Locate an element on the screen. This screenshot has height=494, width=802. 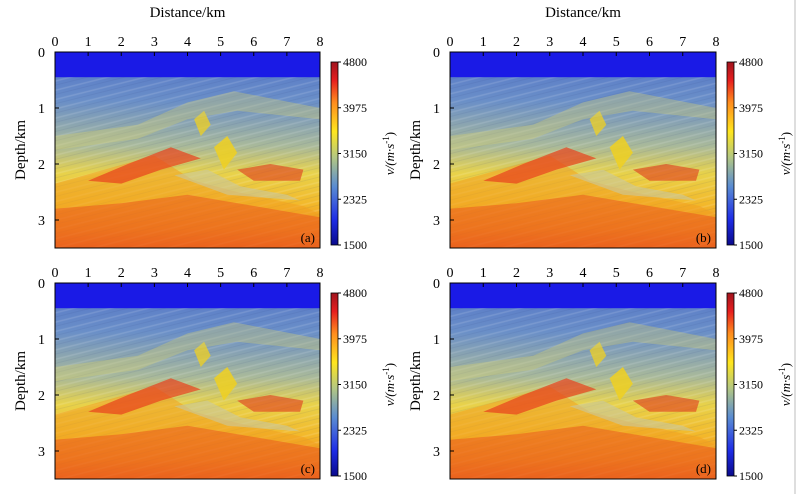
panel-label: (d) is located at coordinates (703, 468).